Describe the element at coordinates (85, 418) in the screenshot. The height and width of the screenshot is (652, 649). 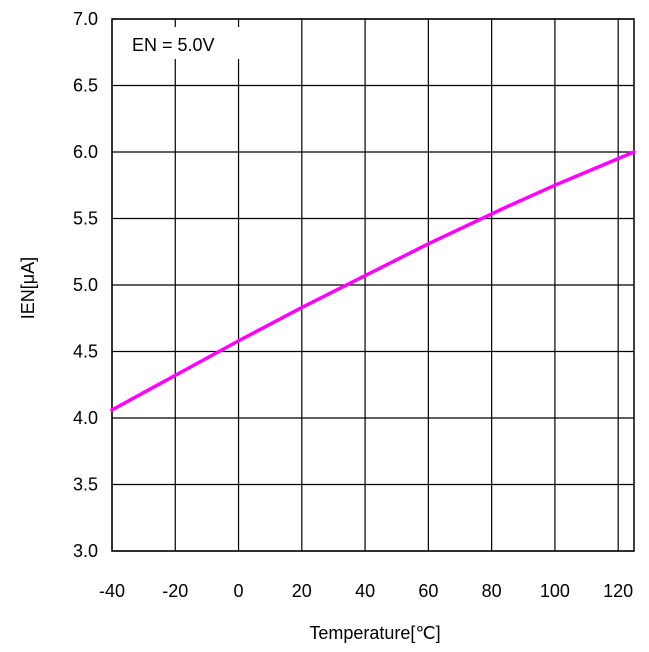
I see `y-tick-label: 4.0` at that location.